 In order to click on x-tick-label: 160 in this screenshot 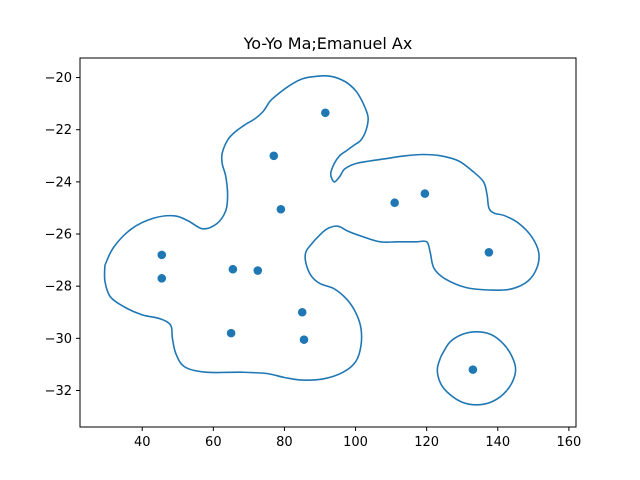, I will do `click(568, 442)`.